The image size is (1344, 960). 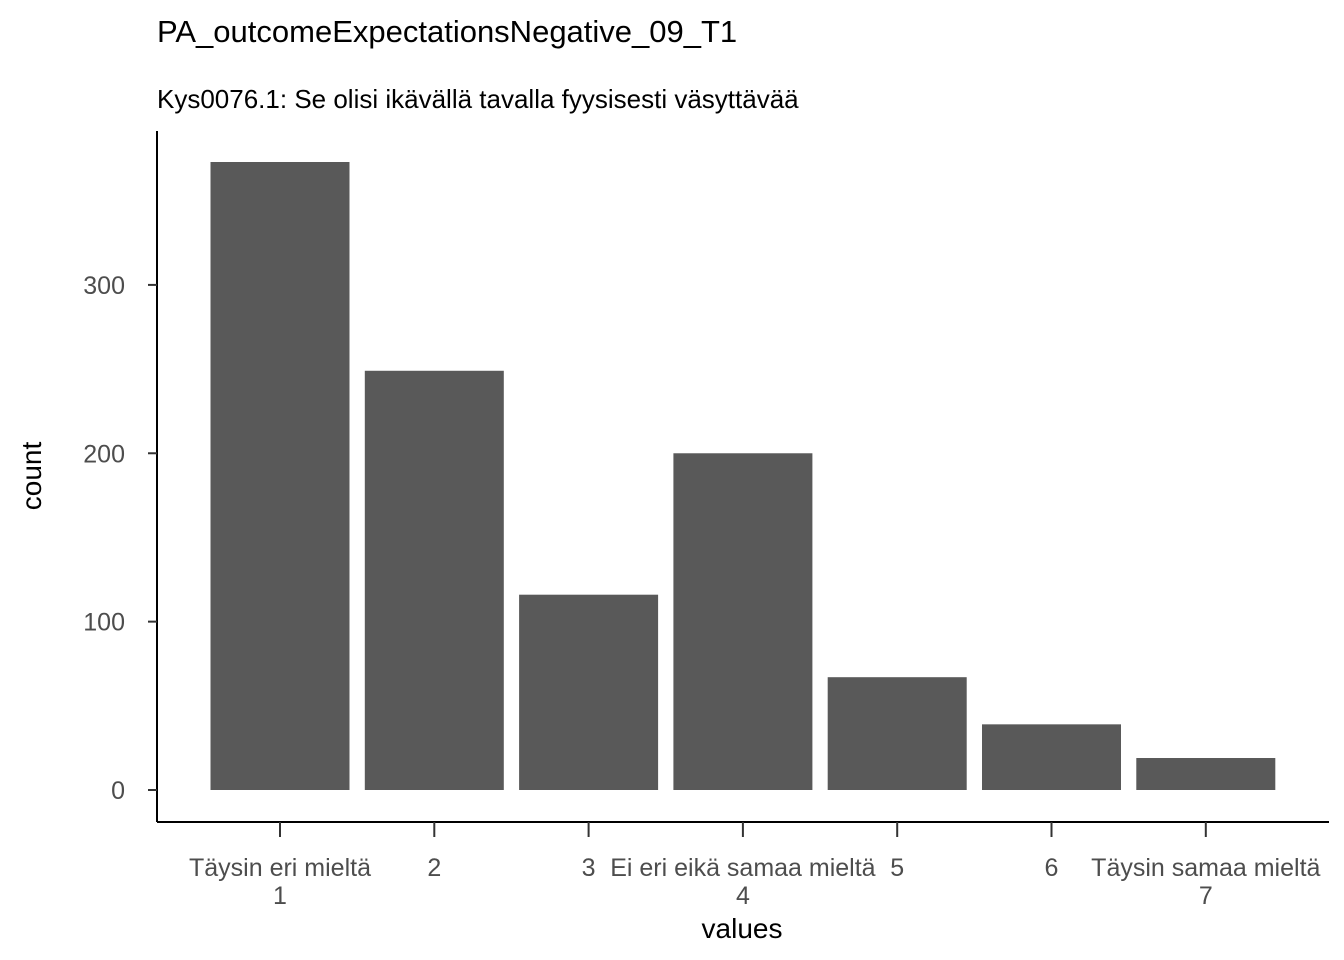 What do you see at coordinates (897, 868) in the screenshot?
I see `x-tick-label: 5` at bounding box center [897, 868].